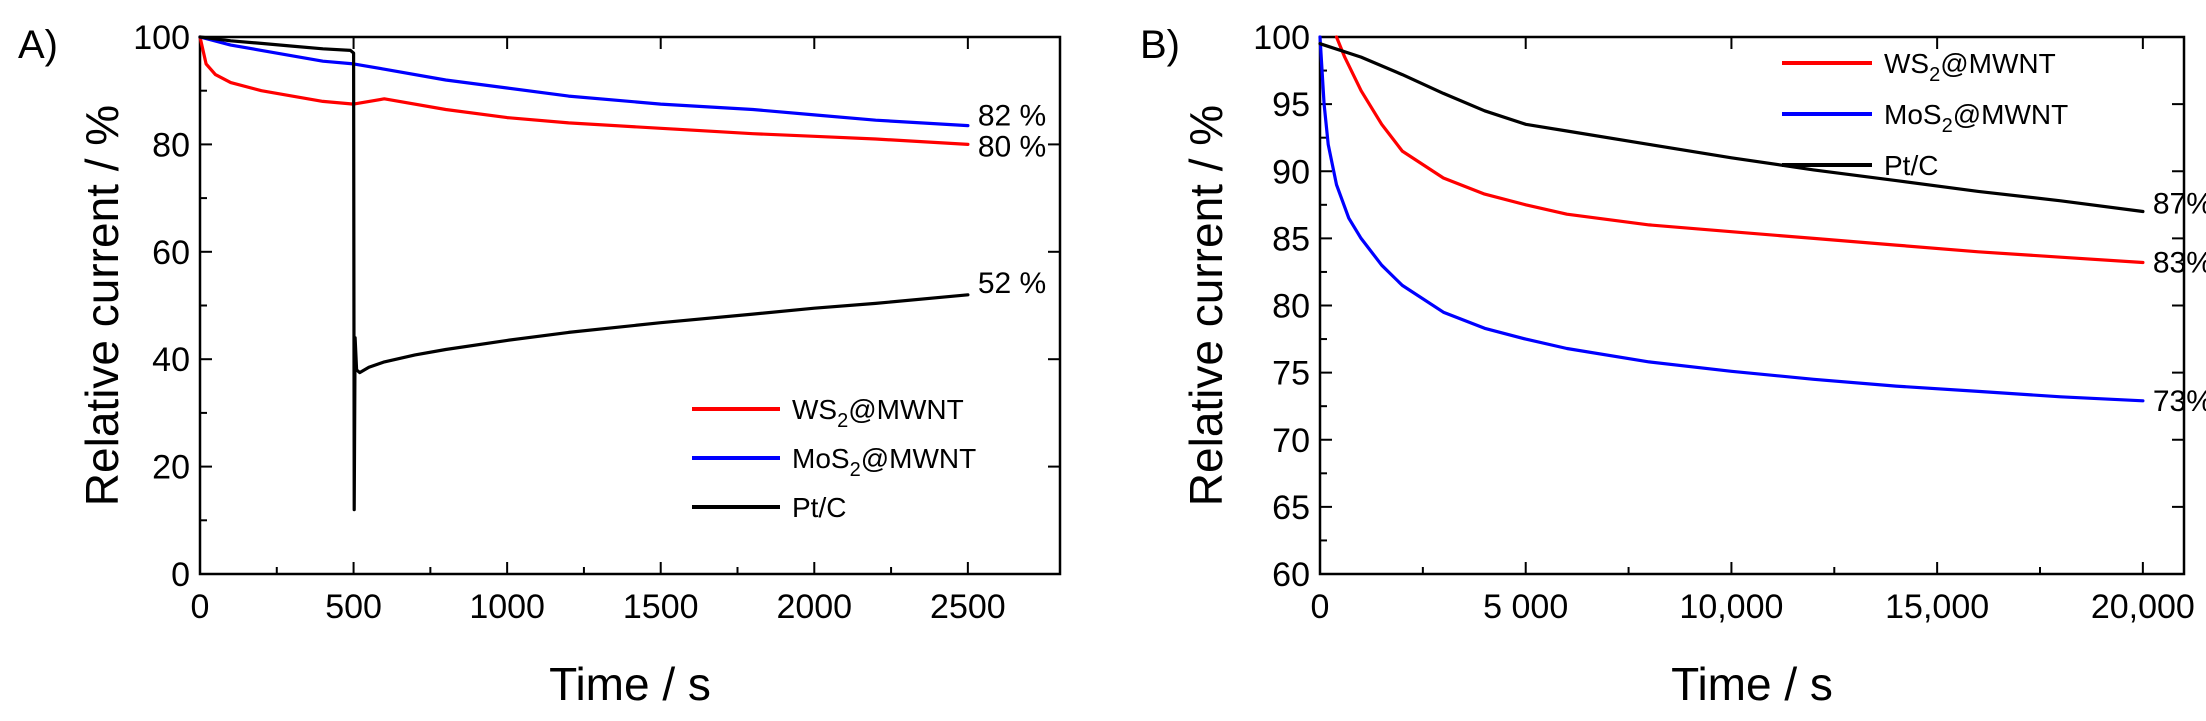  Describe the element at coordinates (1731, 607) in the screenshot. I see `x-tick-label: 10,000` at that location.